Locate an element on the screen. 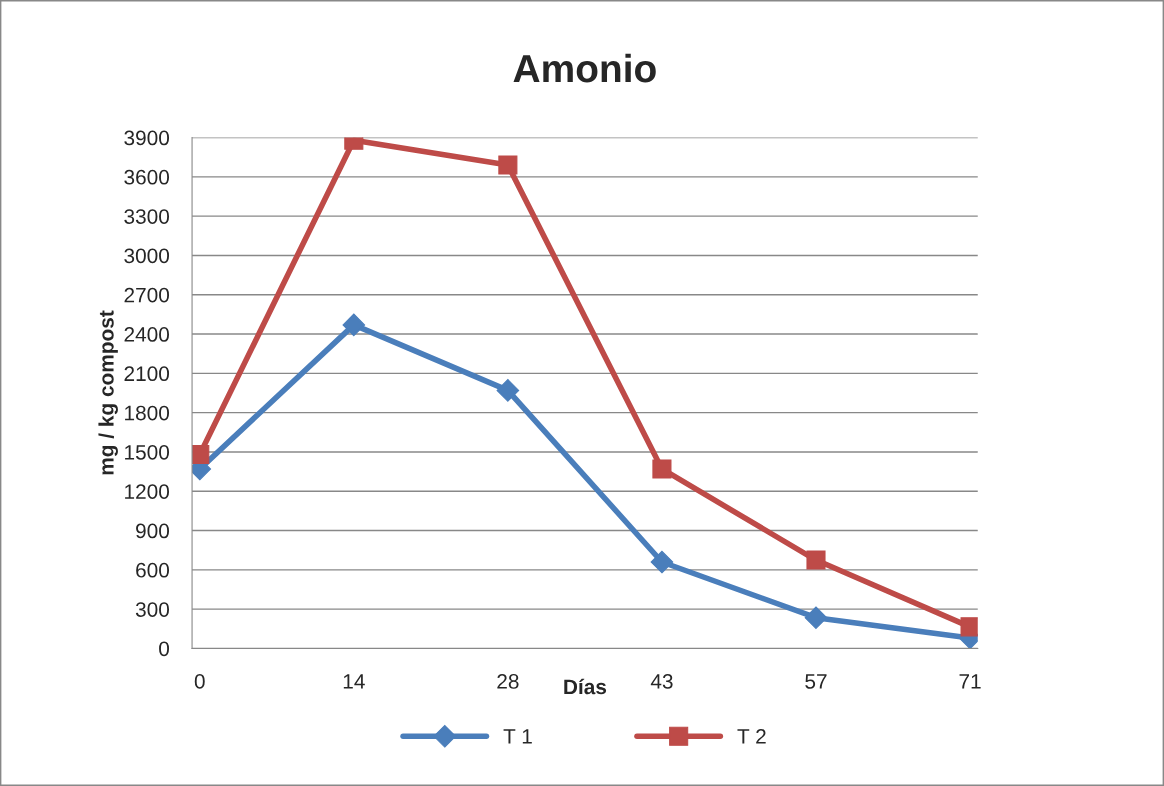 Image resolution: width=1164 pixels, height=786 pixels. x-tick-label: 28 is located at coordinates (508, 681).